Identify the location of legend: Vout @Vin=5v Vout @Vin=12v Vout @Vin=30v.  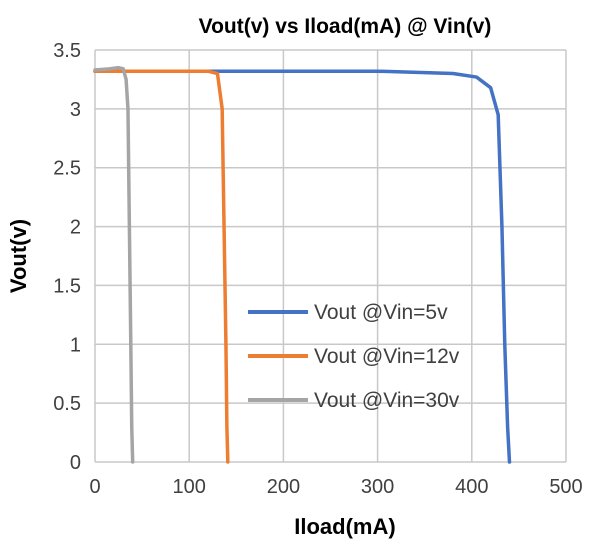
(354, 356).